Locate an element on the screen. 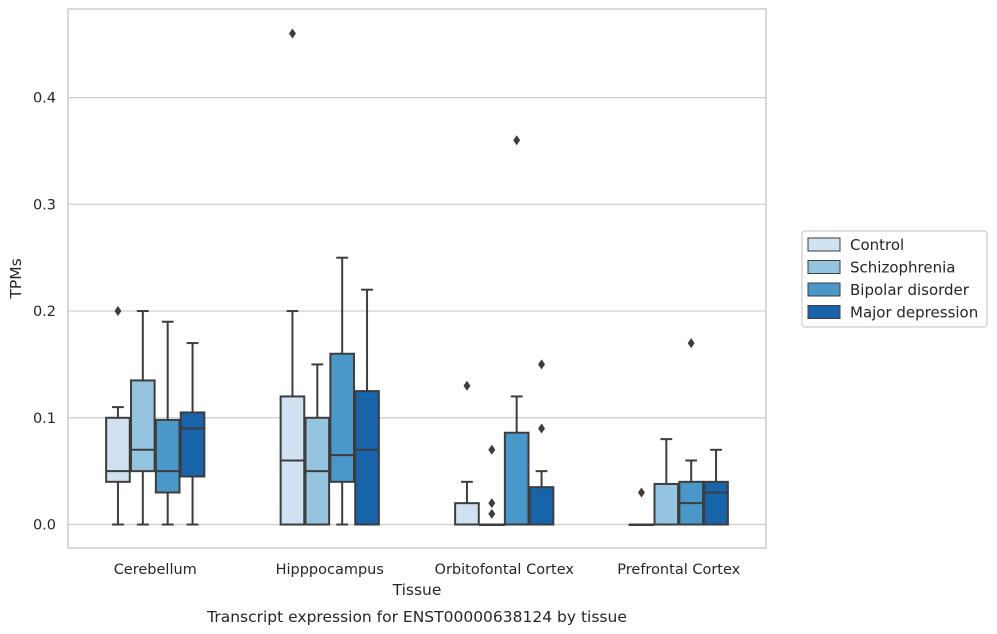  y-tick-label: 0.3 is located at coordinates (44, 205).